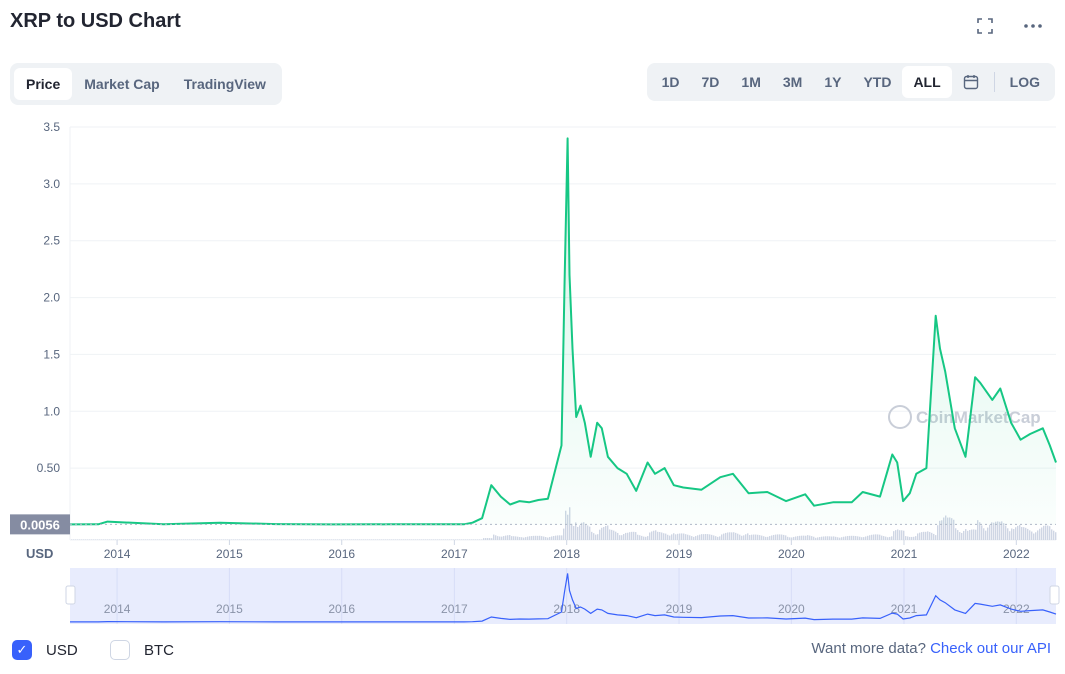  I want to click on calendar-icon, so click(971, 82).